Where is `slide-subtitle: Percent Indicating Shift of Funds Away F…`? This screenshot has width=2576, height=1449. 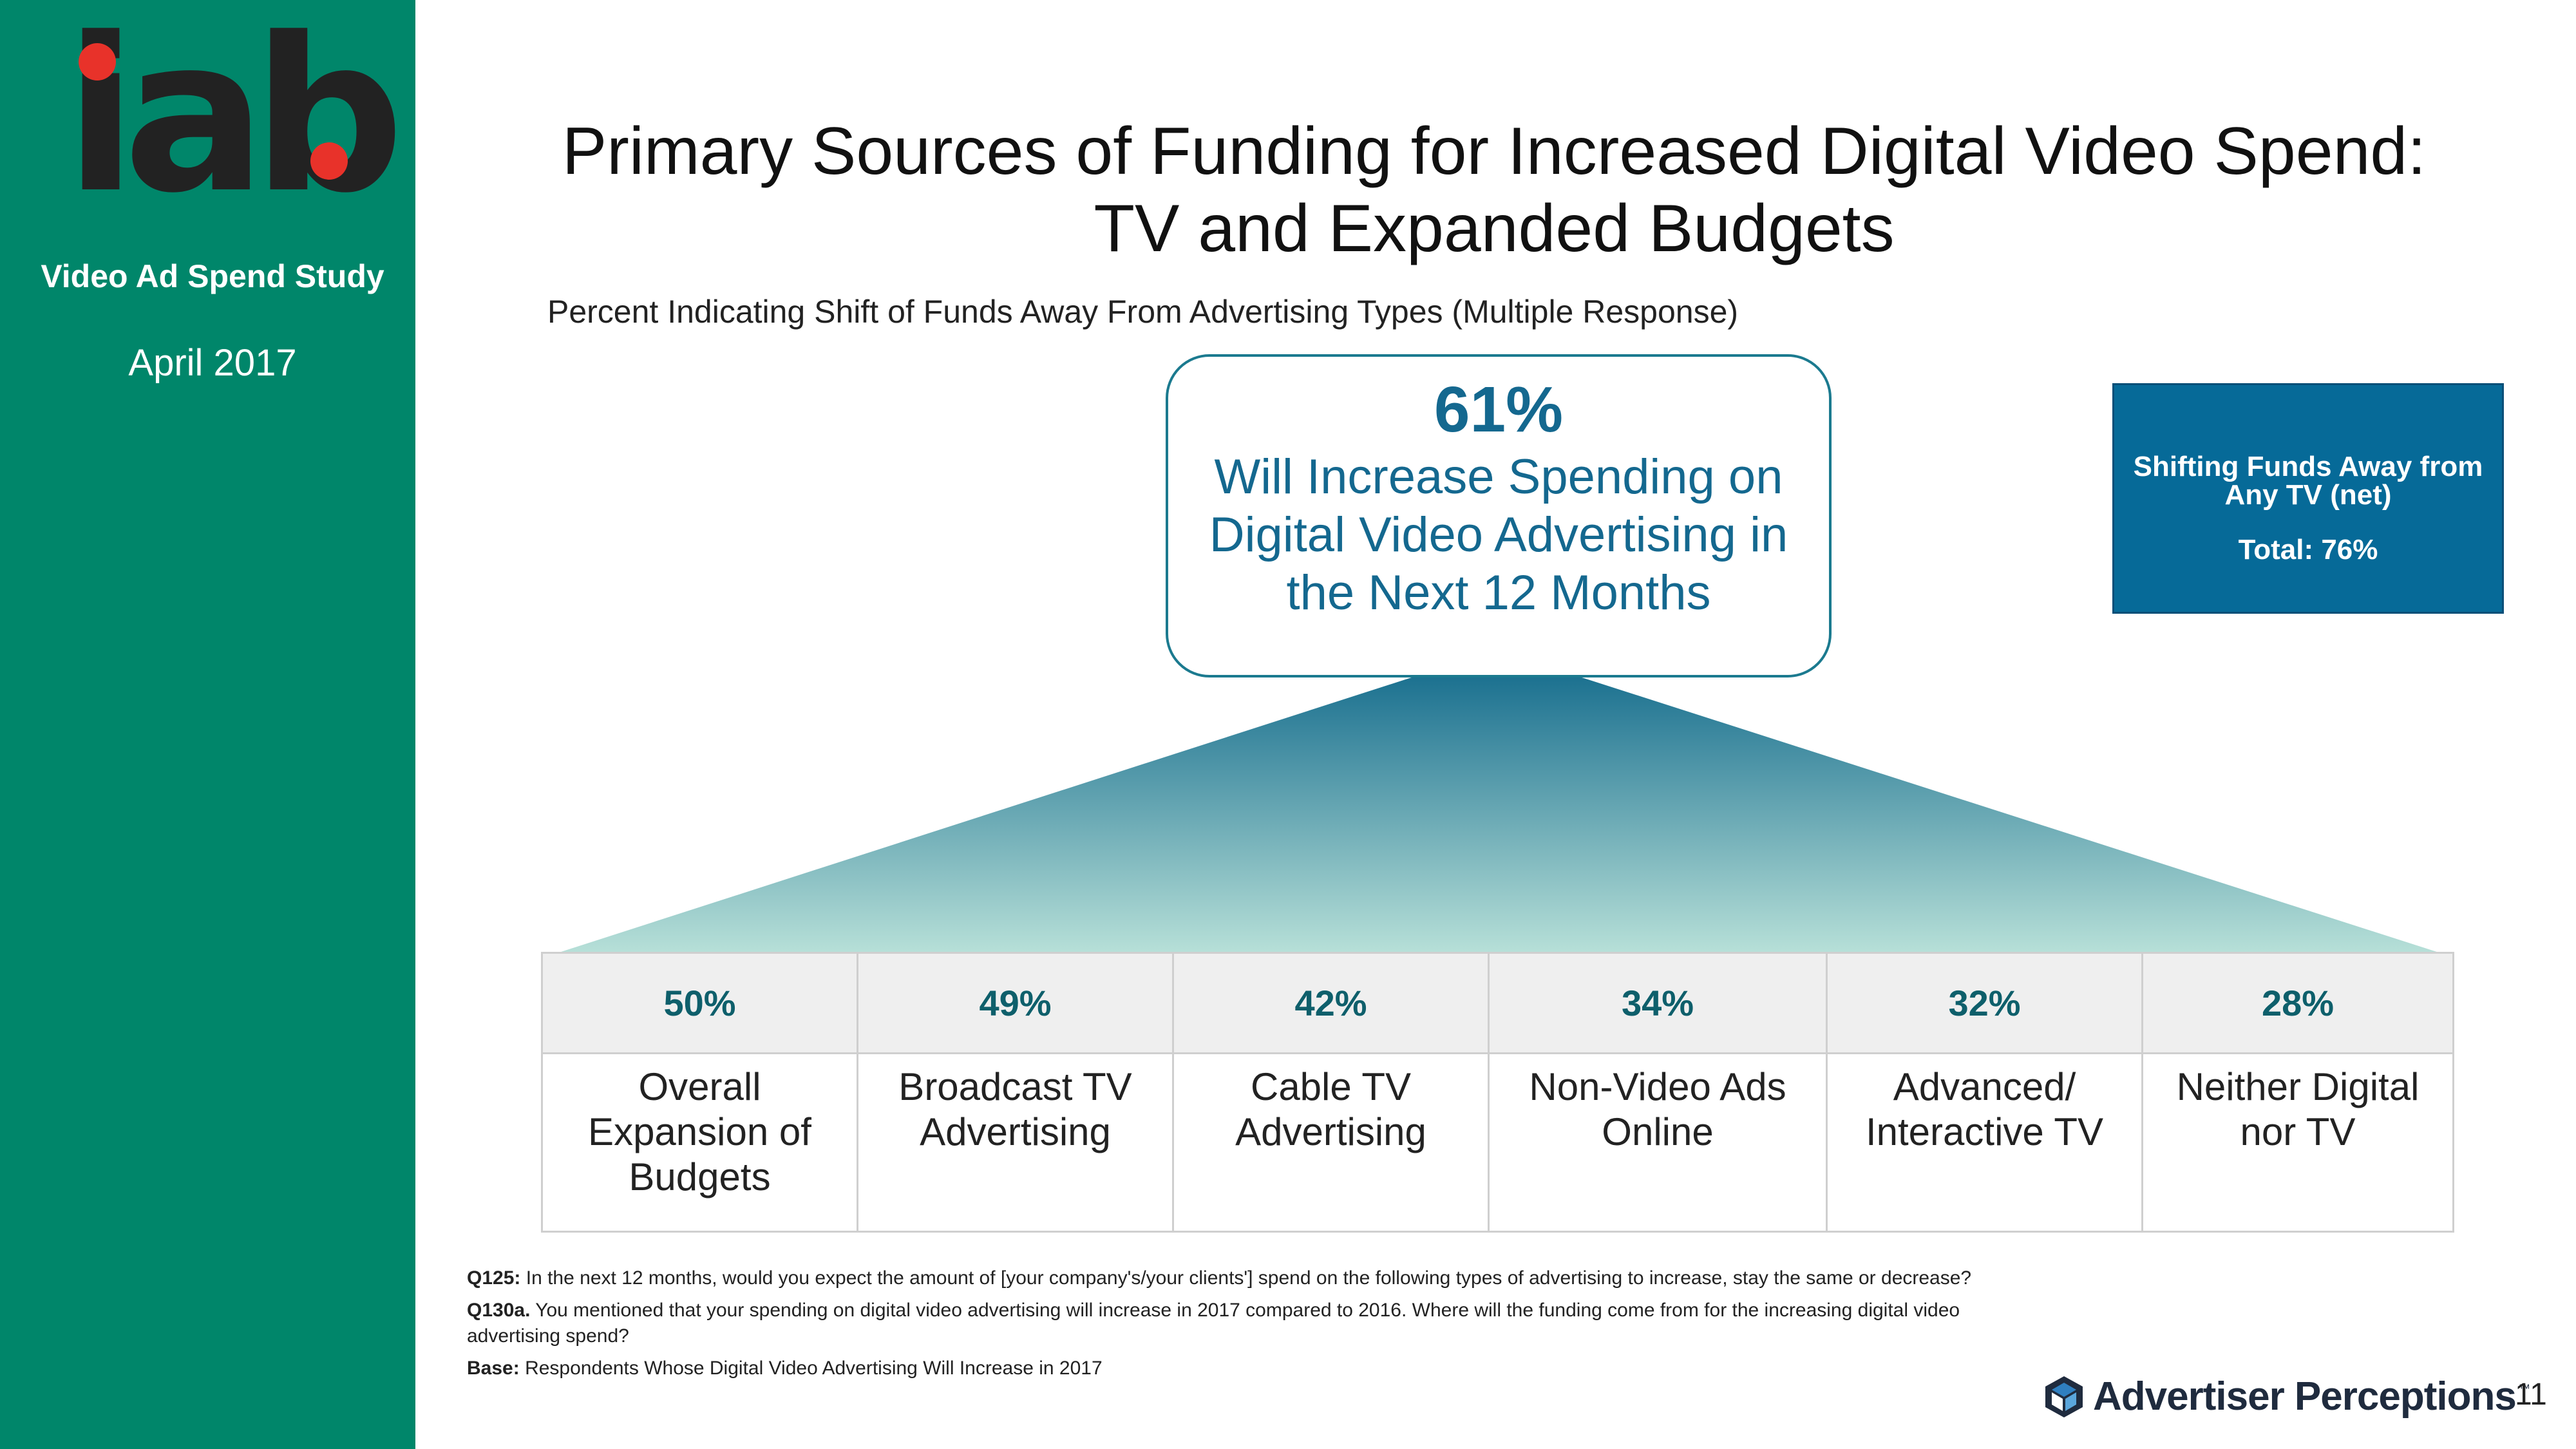 slide-subtitle: Percent Indicating Shift of Funds Away F… is located at coordinates (1143, 312).